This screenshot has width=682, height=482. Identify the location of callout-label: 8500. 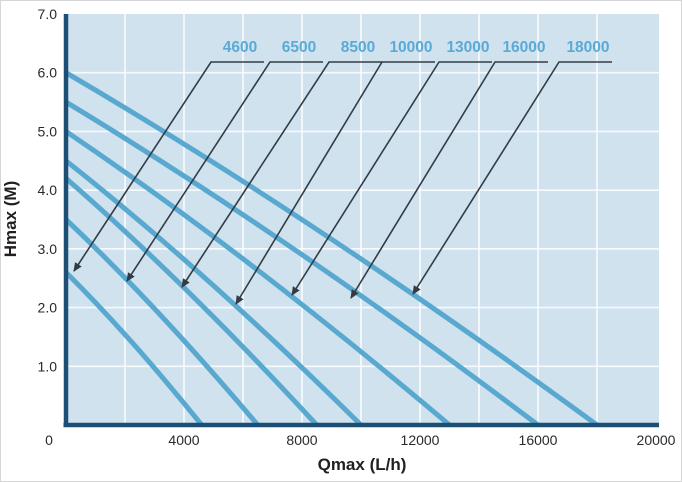
(358, 47).